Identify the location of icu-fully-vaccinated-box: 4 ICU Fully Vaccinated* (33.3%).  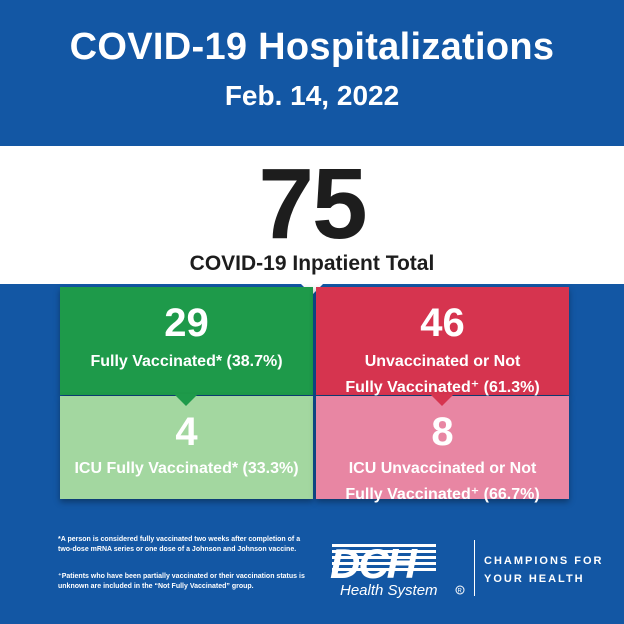
(186, 447).